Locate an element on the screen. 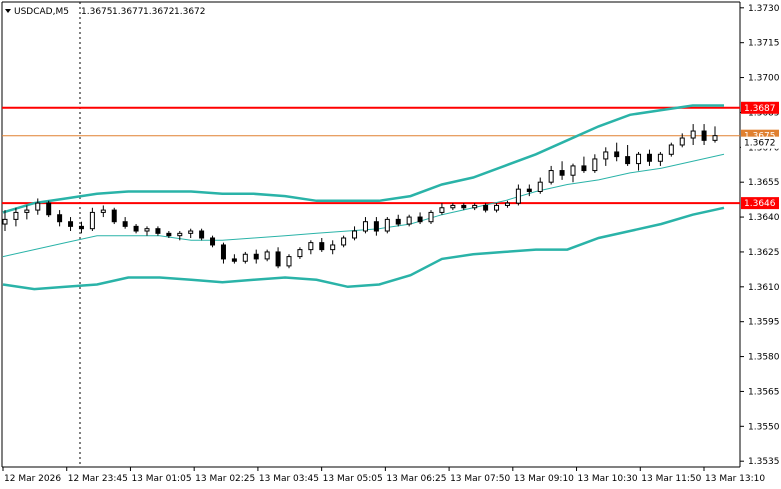 Image resolution: width=781 pixels, height=489 pixels. dropdown-triangle-icon is located at coordinates (8, 11).